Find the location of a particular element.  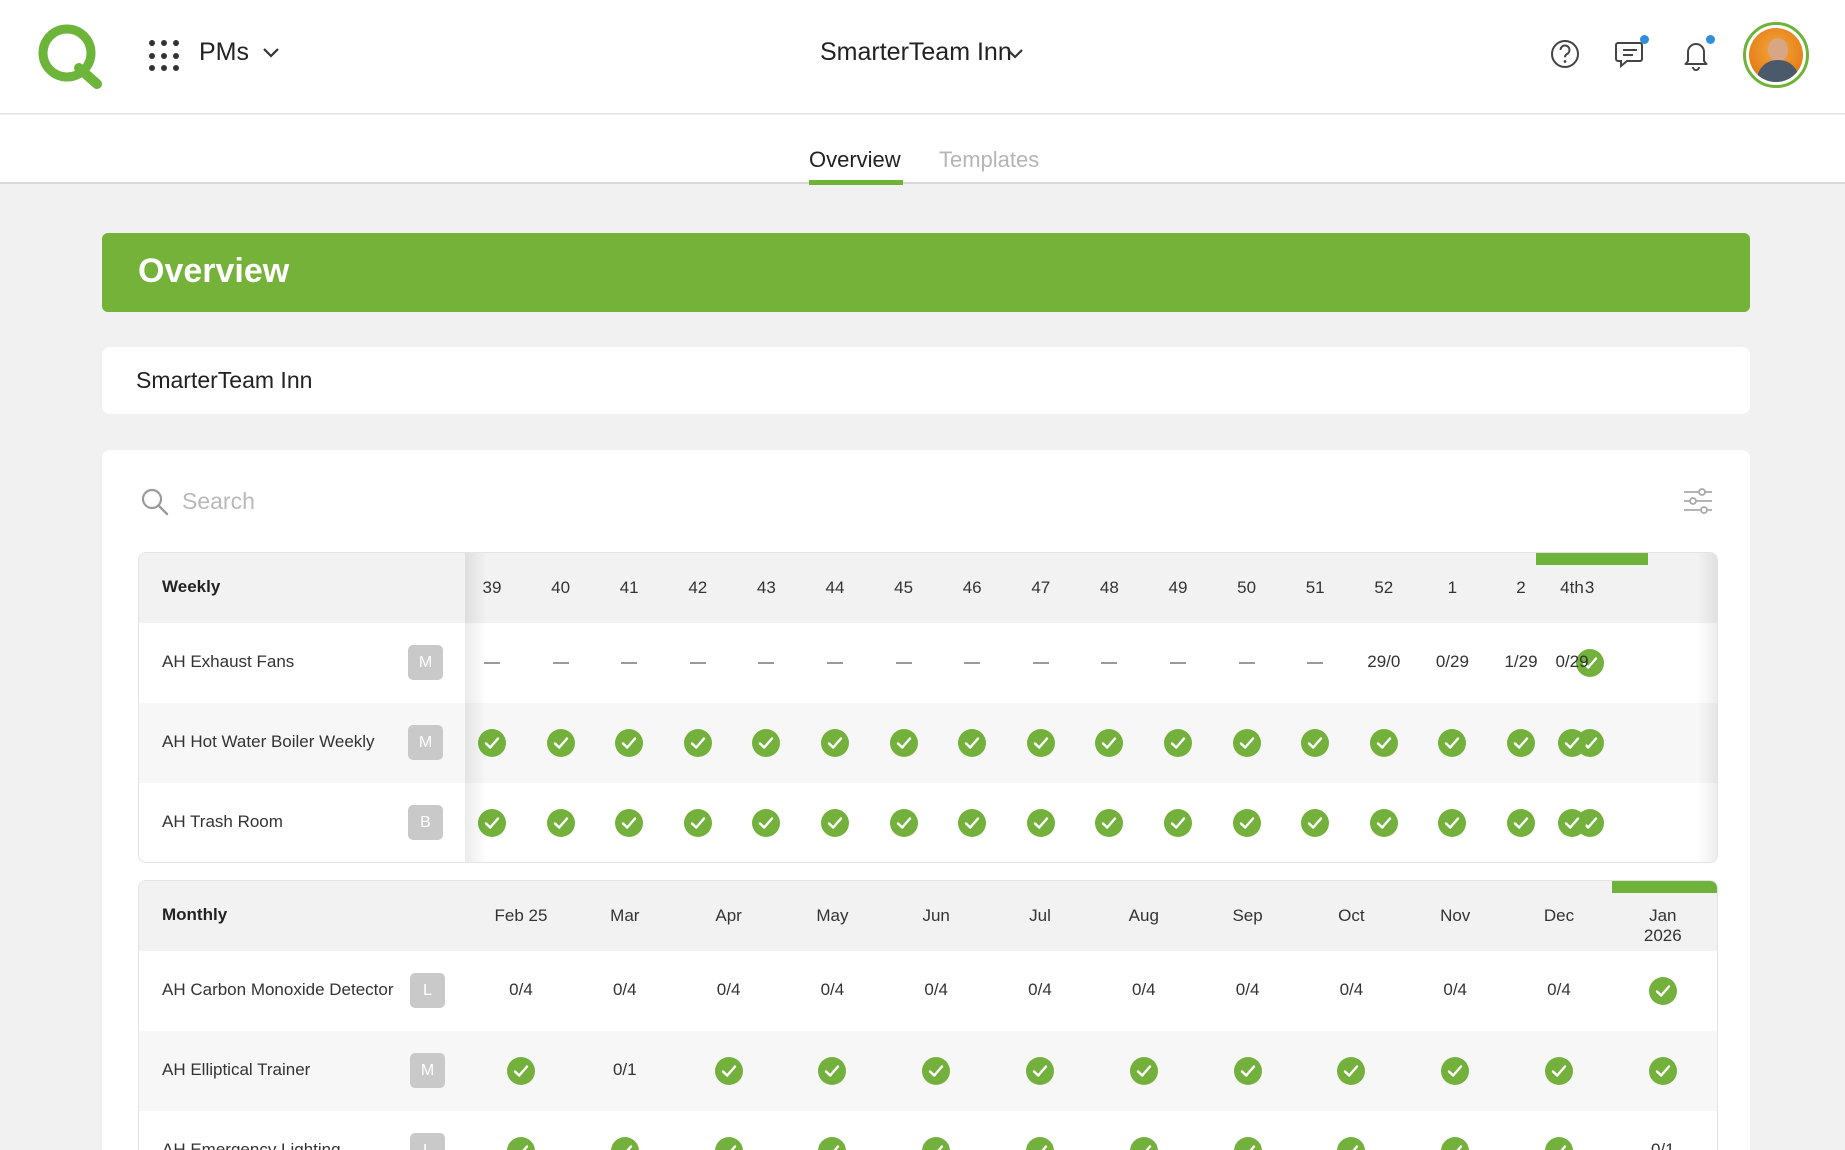

apps-grid-icon is located at coordinates (165, 56).